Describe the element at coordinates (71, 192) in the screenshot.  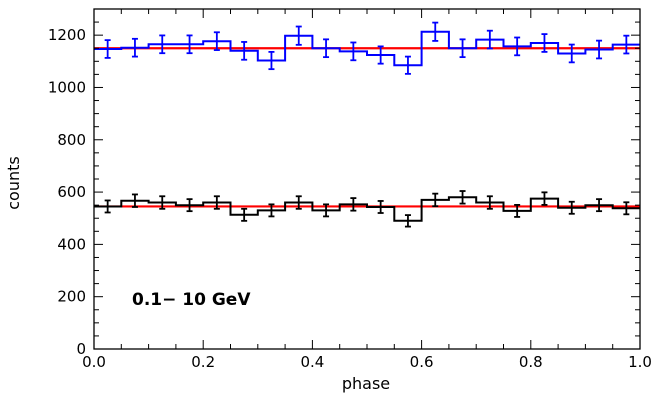
I see `y-tick-label: 600` at that location.